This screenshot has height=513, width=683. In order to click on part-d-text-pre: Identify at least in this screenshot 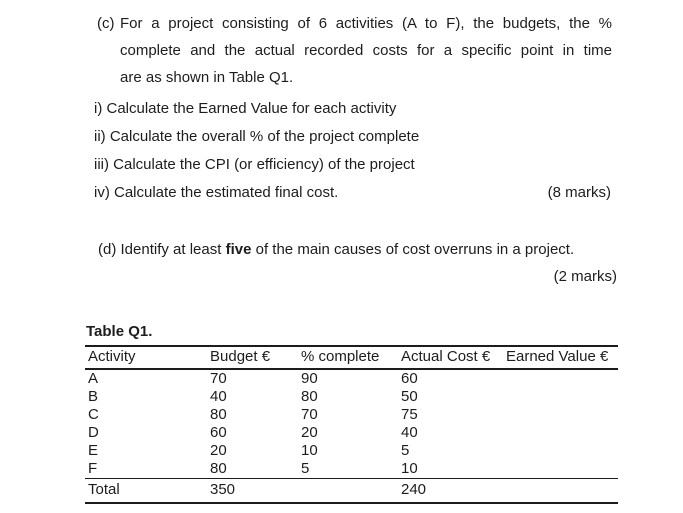, I will do `click(171, 249)`.